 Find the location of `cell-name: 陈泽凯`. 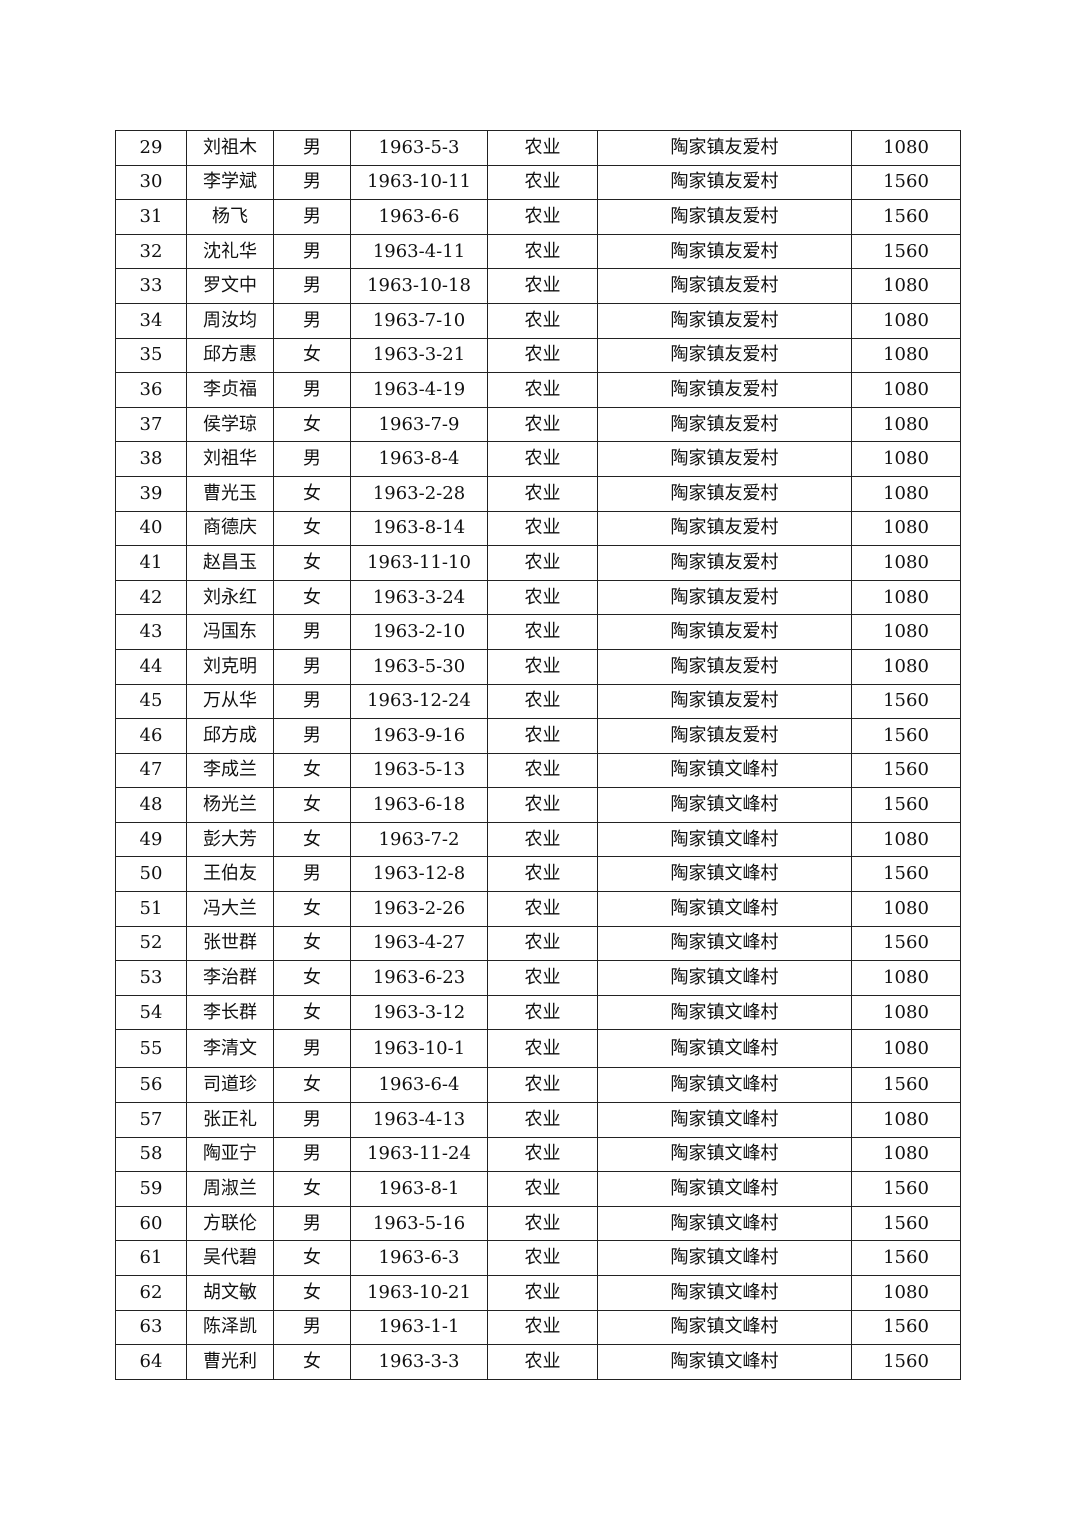

cell-name: 陈泽凯 is located at coordinates (230, 1327).